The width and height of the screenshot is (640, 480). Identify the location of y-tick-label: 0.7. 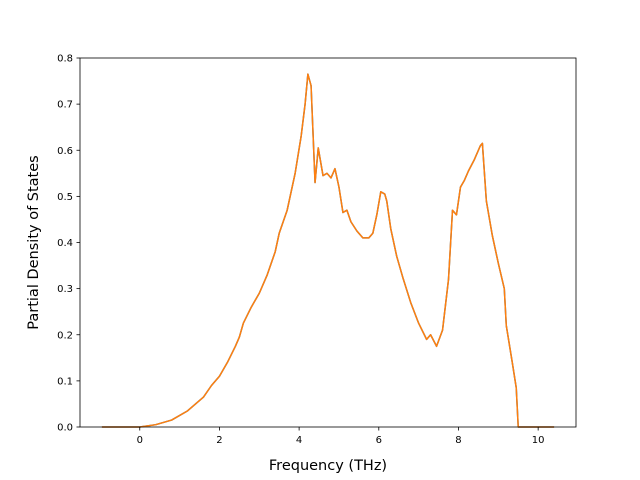
(65, 105).